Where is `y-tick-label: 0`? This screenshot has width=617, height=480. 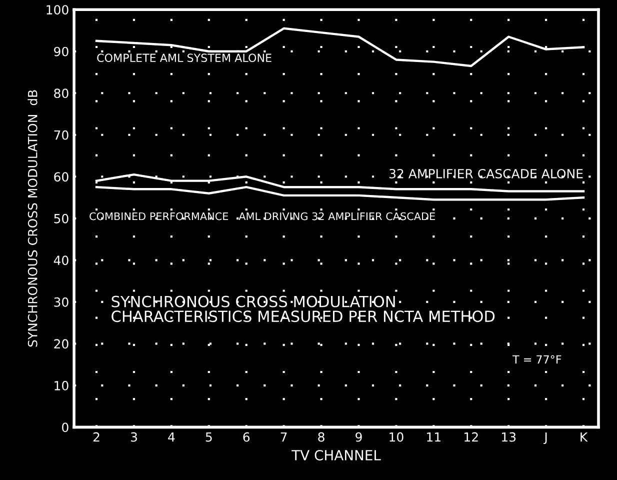
y-tick-label: 0 is located at coordinates (65, 427).